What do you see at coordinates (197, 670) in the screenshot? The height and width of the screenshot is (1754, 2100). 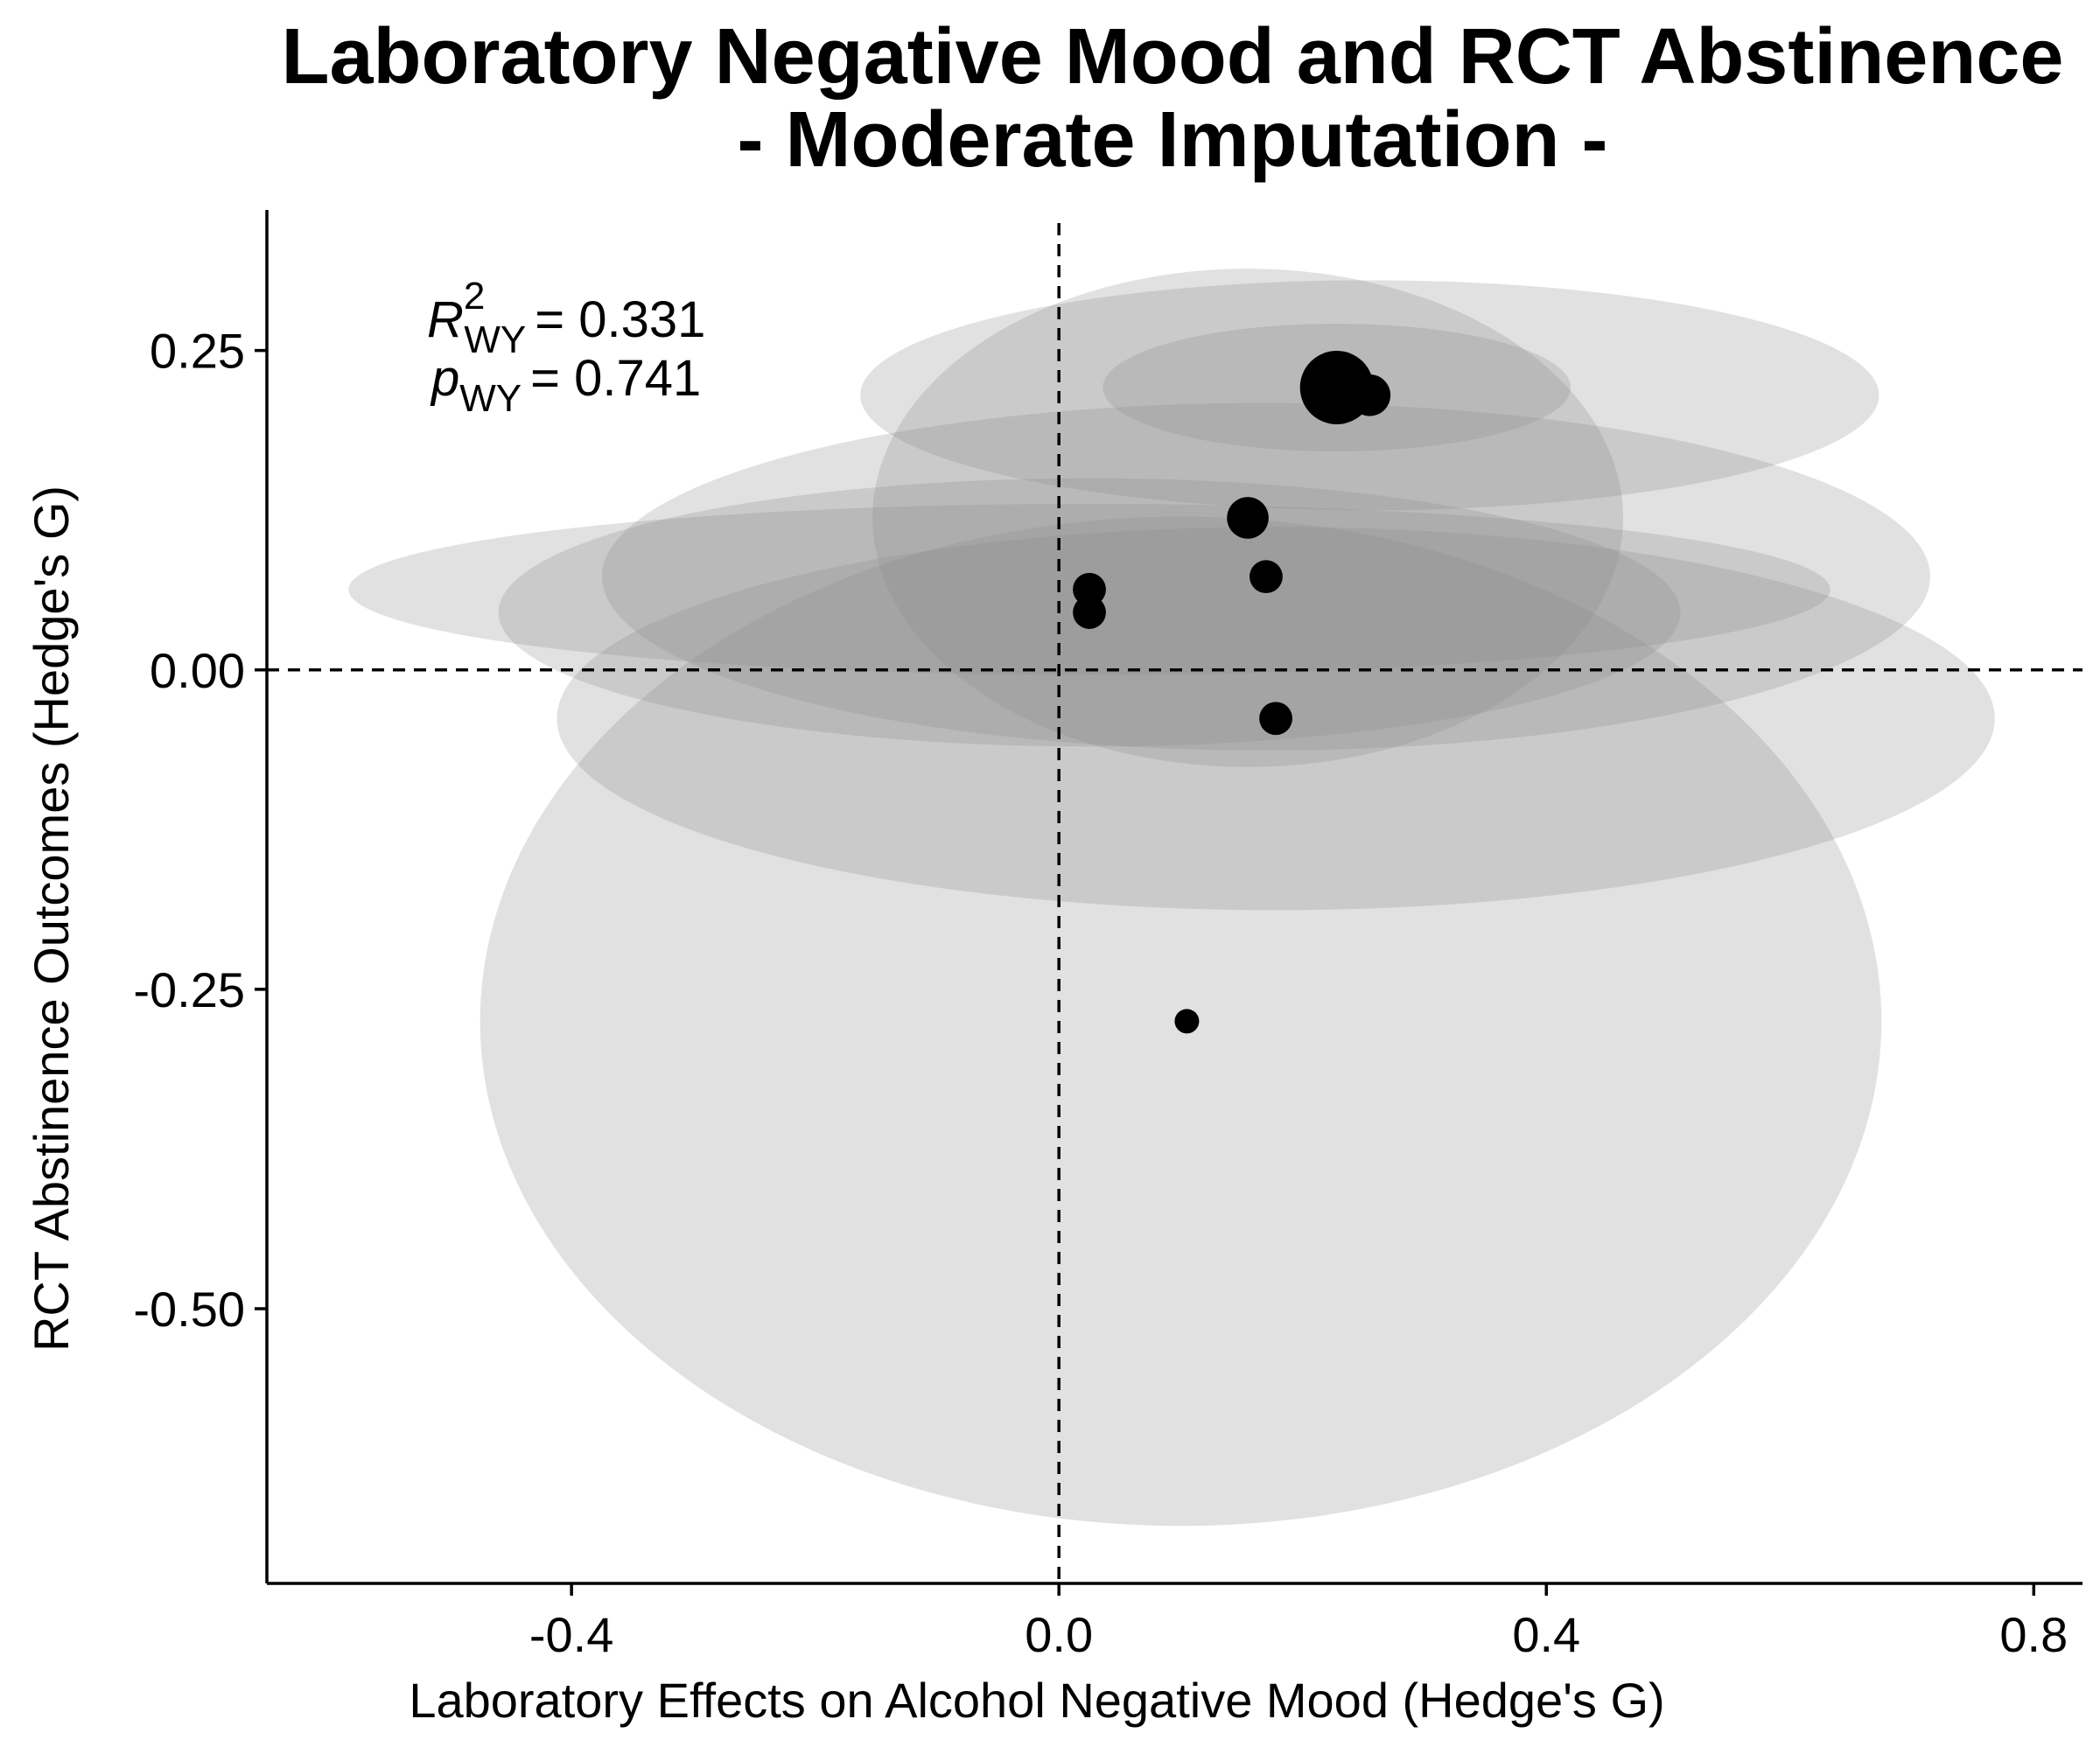 I see `y-tick-label: 0.00` at bounding box center [197, 670].